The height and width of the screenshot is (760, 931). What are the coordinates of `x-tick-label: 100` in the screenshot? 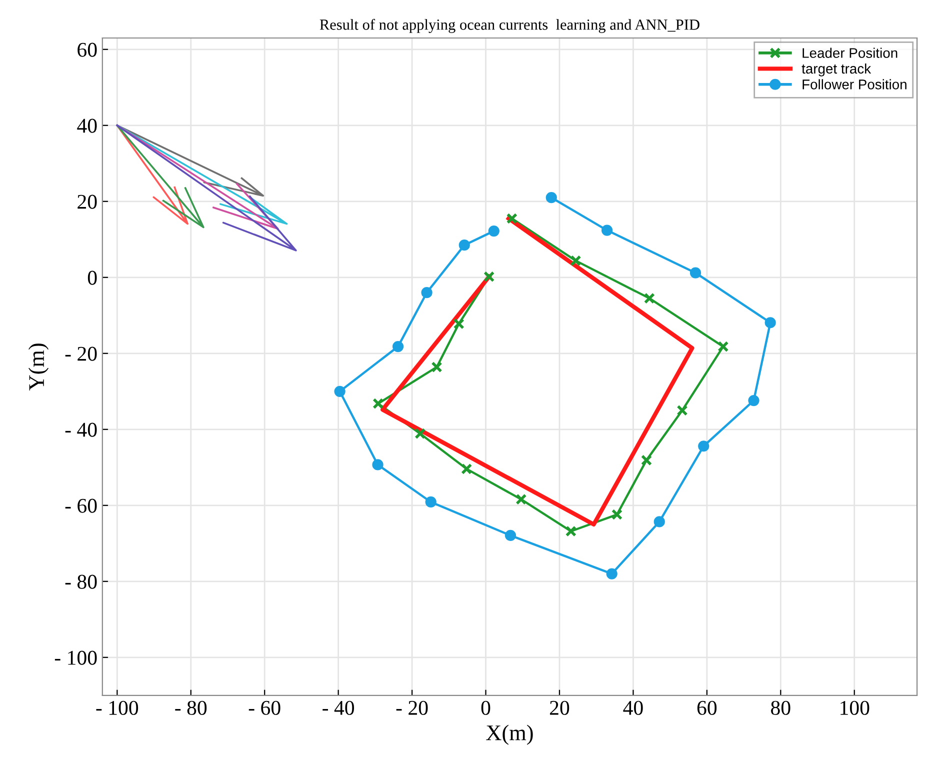 It's located at (855, 707).